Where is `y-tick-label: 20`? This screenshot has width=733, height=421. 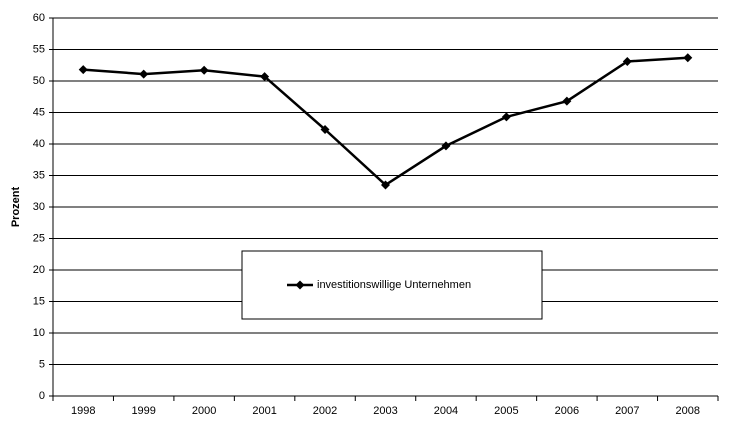 y-tick-label: 20 is located at coordinates (39, 270).